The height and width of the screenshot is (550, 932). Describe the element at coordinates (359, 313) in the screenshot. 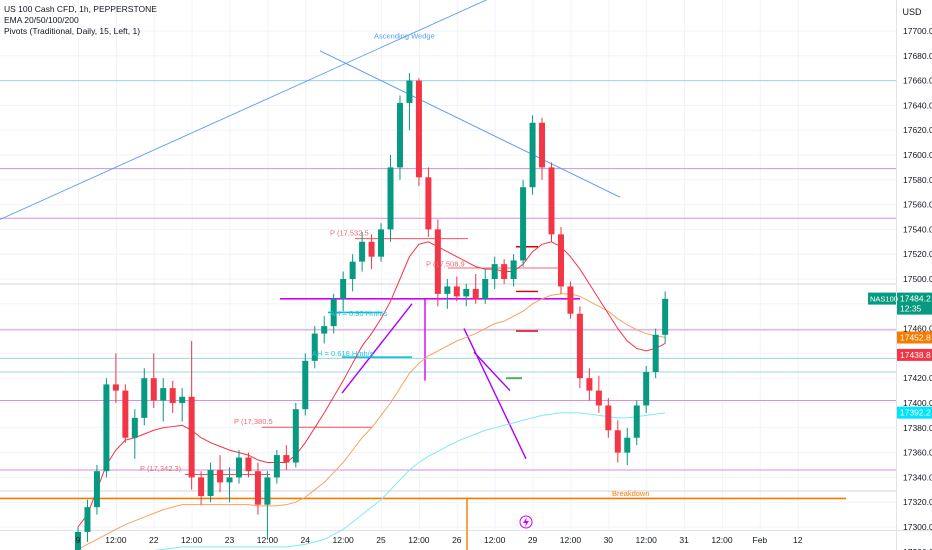

I see `chart-annotation: AH = 0.90 Hmh/s` at that location.